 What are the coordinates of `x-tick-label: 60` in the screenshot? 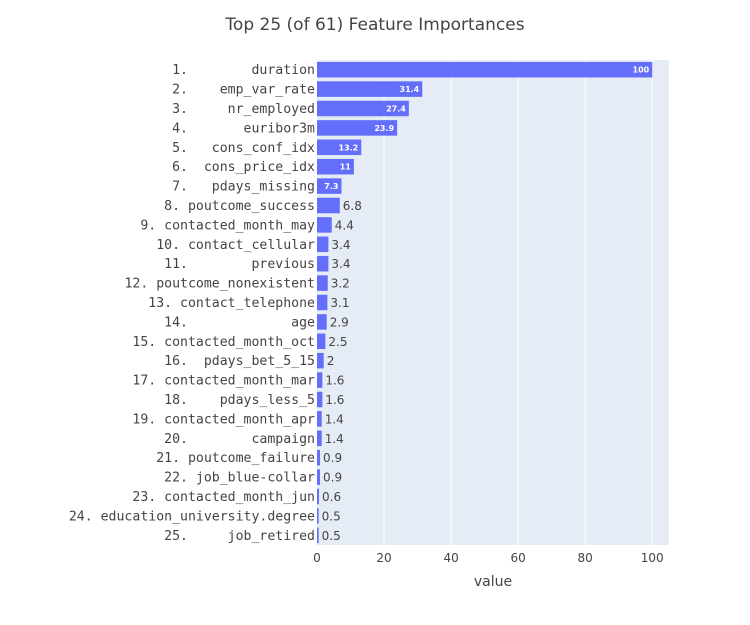 It's located at (518, 558).